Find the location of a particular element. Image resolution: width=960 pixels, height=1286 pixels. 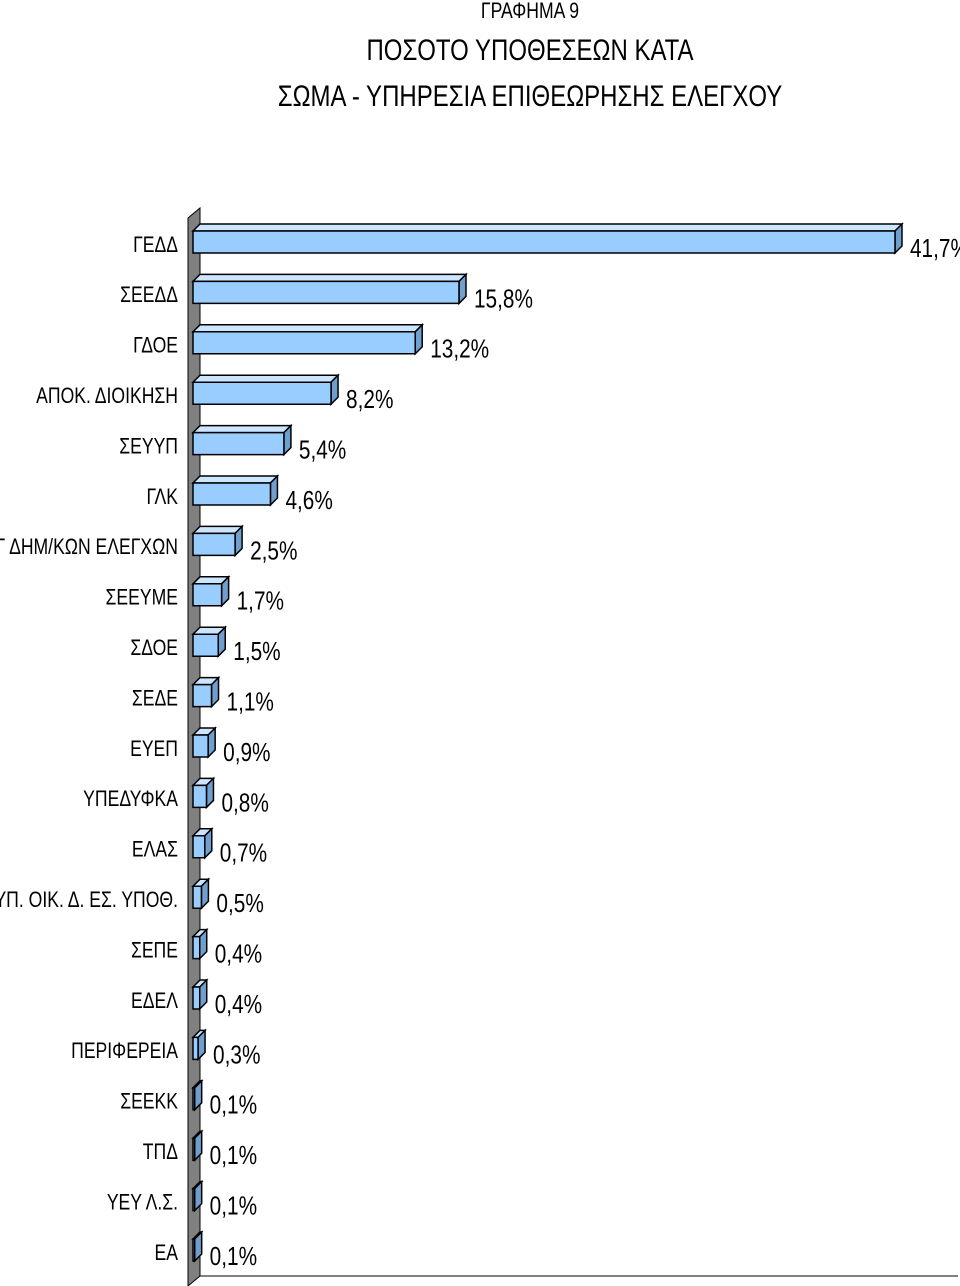

value-label: 0,7% is located at coordinates (243, 852).